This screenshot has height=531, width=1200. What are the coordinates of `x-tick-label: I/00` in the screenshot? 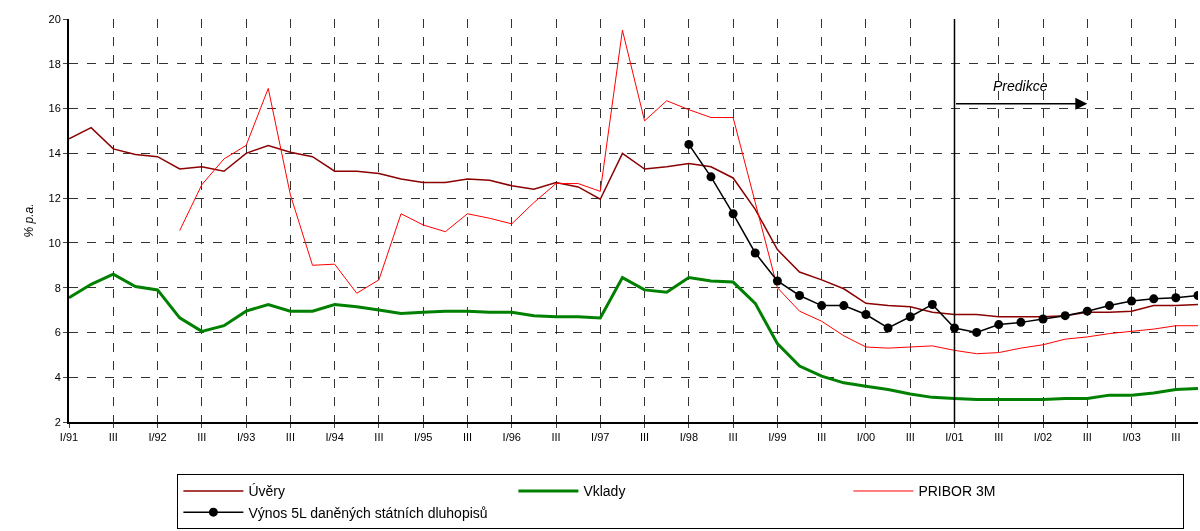 It's located at (866, 437).